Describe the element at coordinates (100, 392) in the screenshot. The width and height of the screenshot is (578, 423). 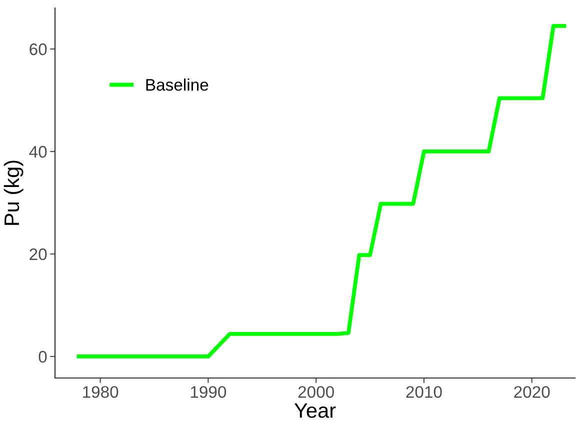
I see `x-tick-label: 1980` at that location.